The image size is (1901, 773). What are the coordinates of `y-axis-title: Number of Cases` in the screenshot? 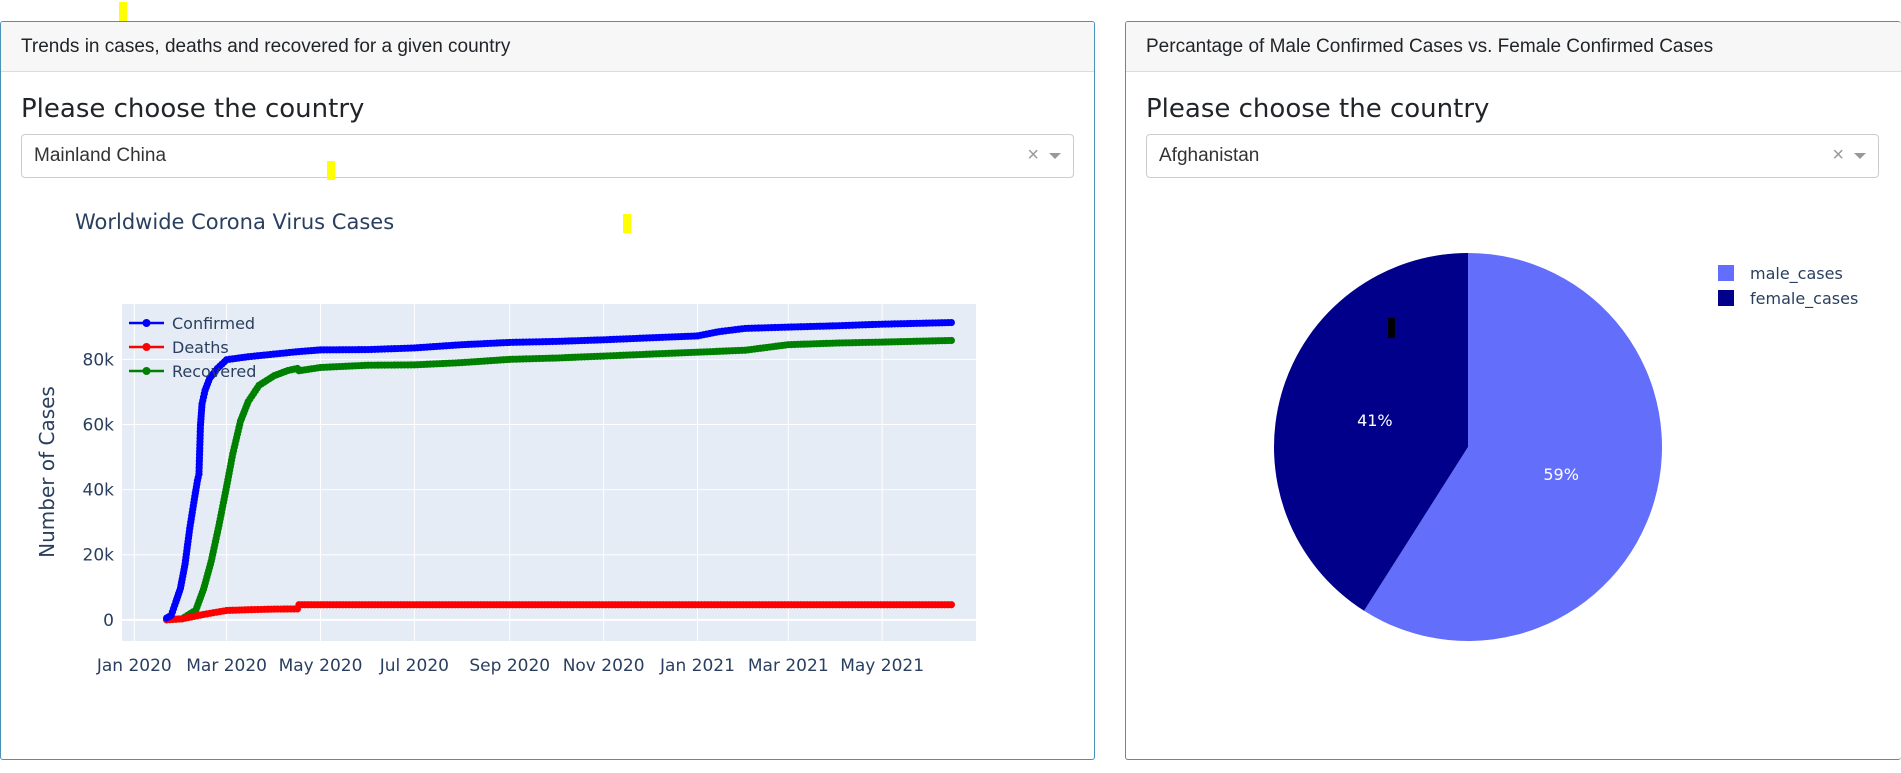 It's located at (47, 472).